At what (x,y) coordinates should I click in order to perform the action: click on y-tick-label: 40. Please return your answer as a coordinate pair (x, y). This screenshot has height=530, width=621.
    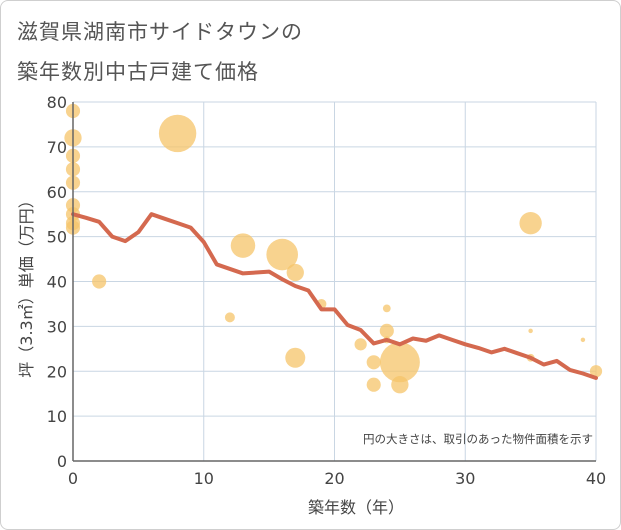
    Looking at the image, I should click on (57, 282).